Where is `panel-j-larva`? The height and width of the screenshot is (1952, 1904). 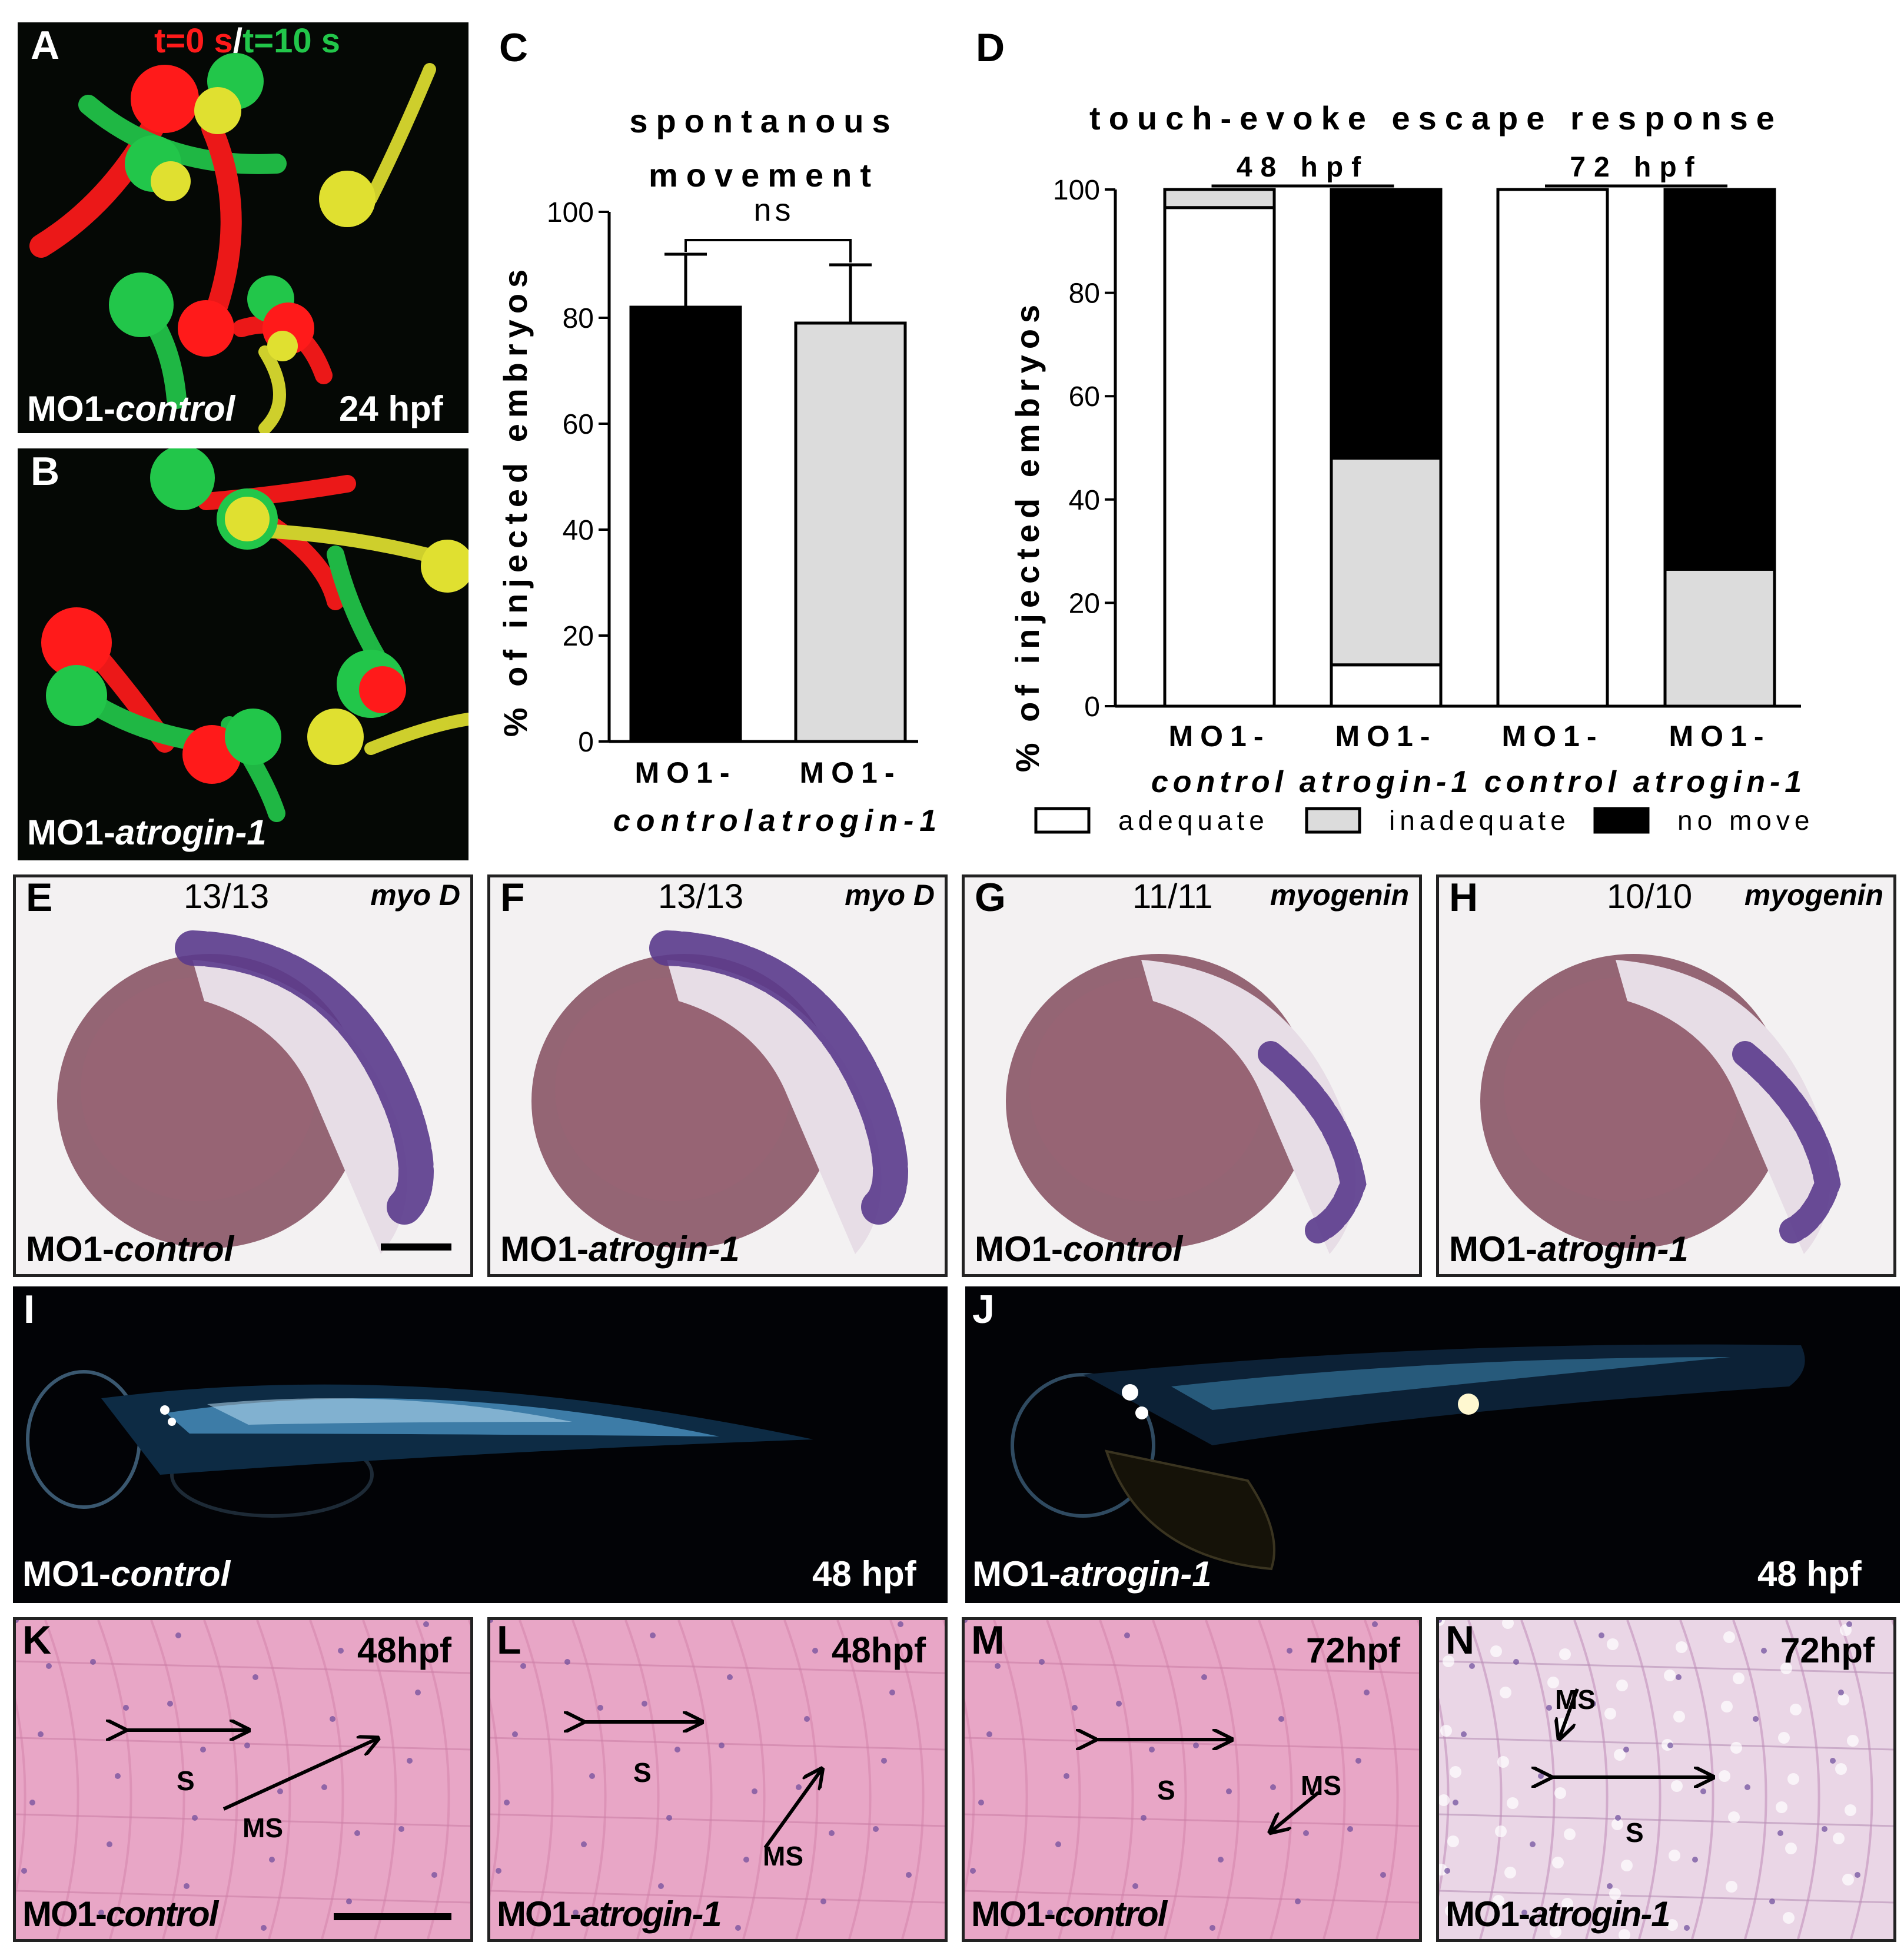 panel-j-larva is located at coordinates (1408, 1458).